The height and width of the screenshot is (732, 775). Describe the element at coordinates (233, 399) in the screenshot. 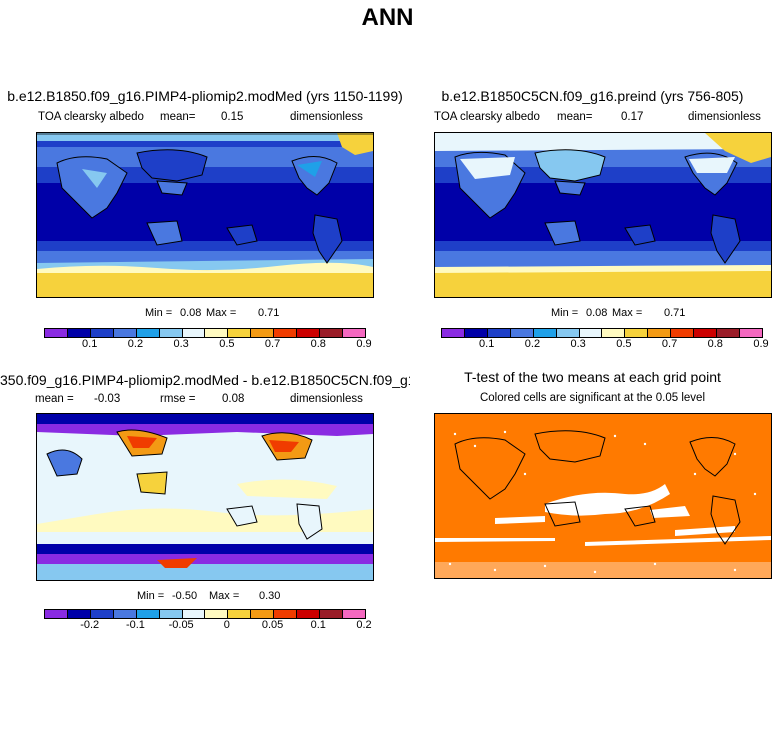

I see `panel-3-rmse: 0.08` at that location.